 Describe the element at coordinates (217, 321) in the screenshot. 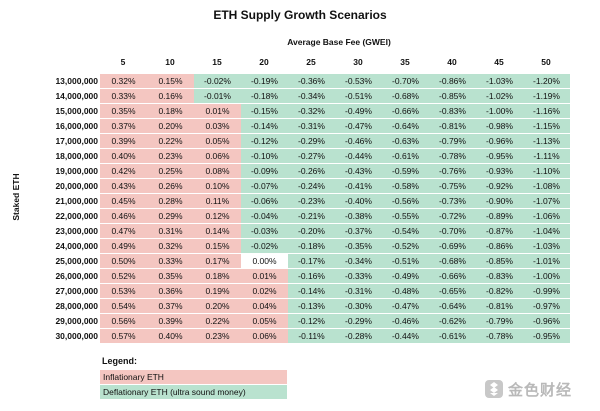

I see `heatmap-cell: 0.22%` at that location.